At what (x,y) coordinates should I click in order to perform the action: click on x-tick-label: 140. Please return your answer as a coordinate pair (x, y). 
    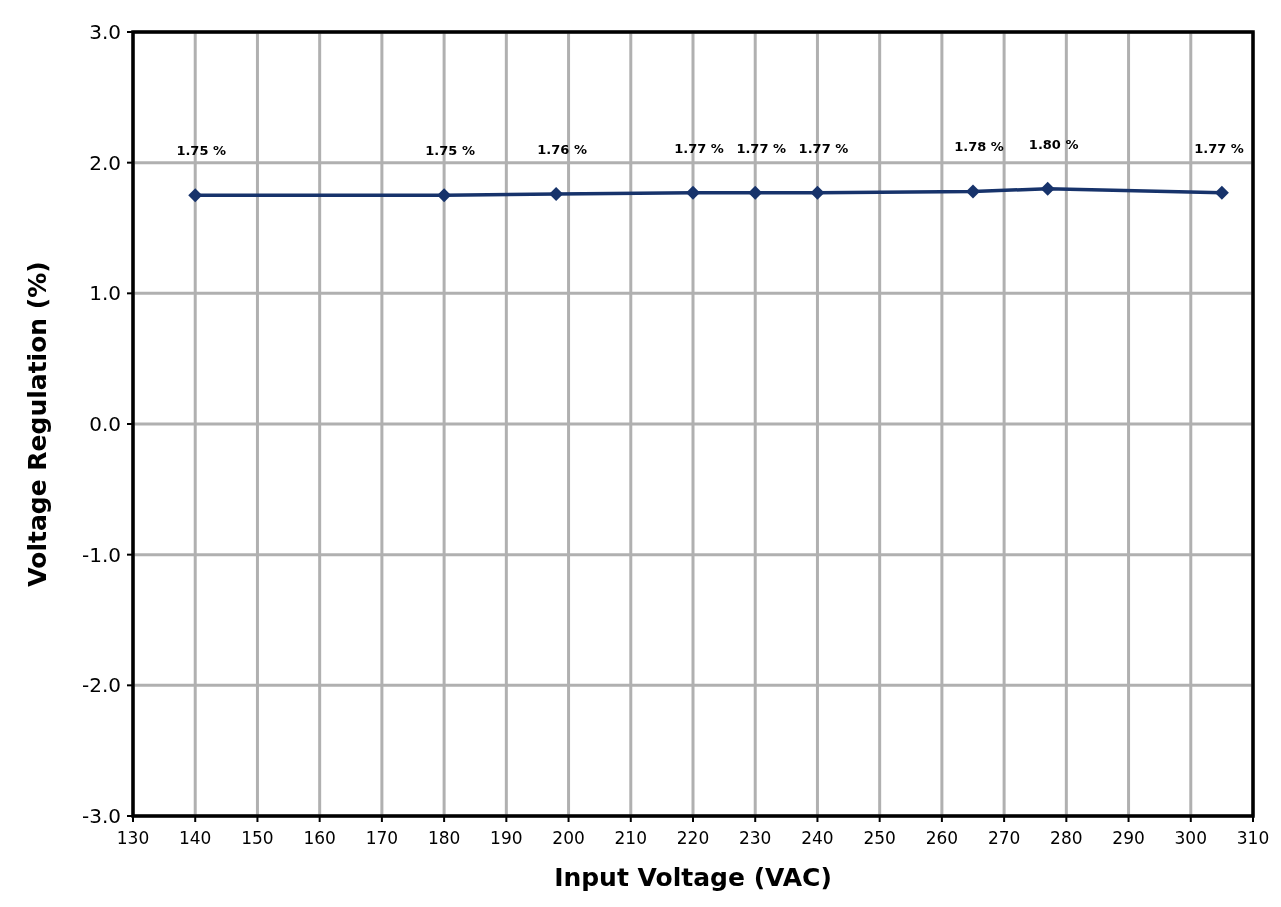
    Looking at the image, I should click on (195, 838).